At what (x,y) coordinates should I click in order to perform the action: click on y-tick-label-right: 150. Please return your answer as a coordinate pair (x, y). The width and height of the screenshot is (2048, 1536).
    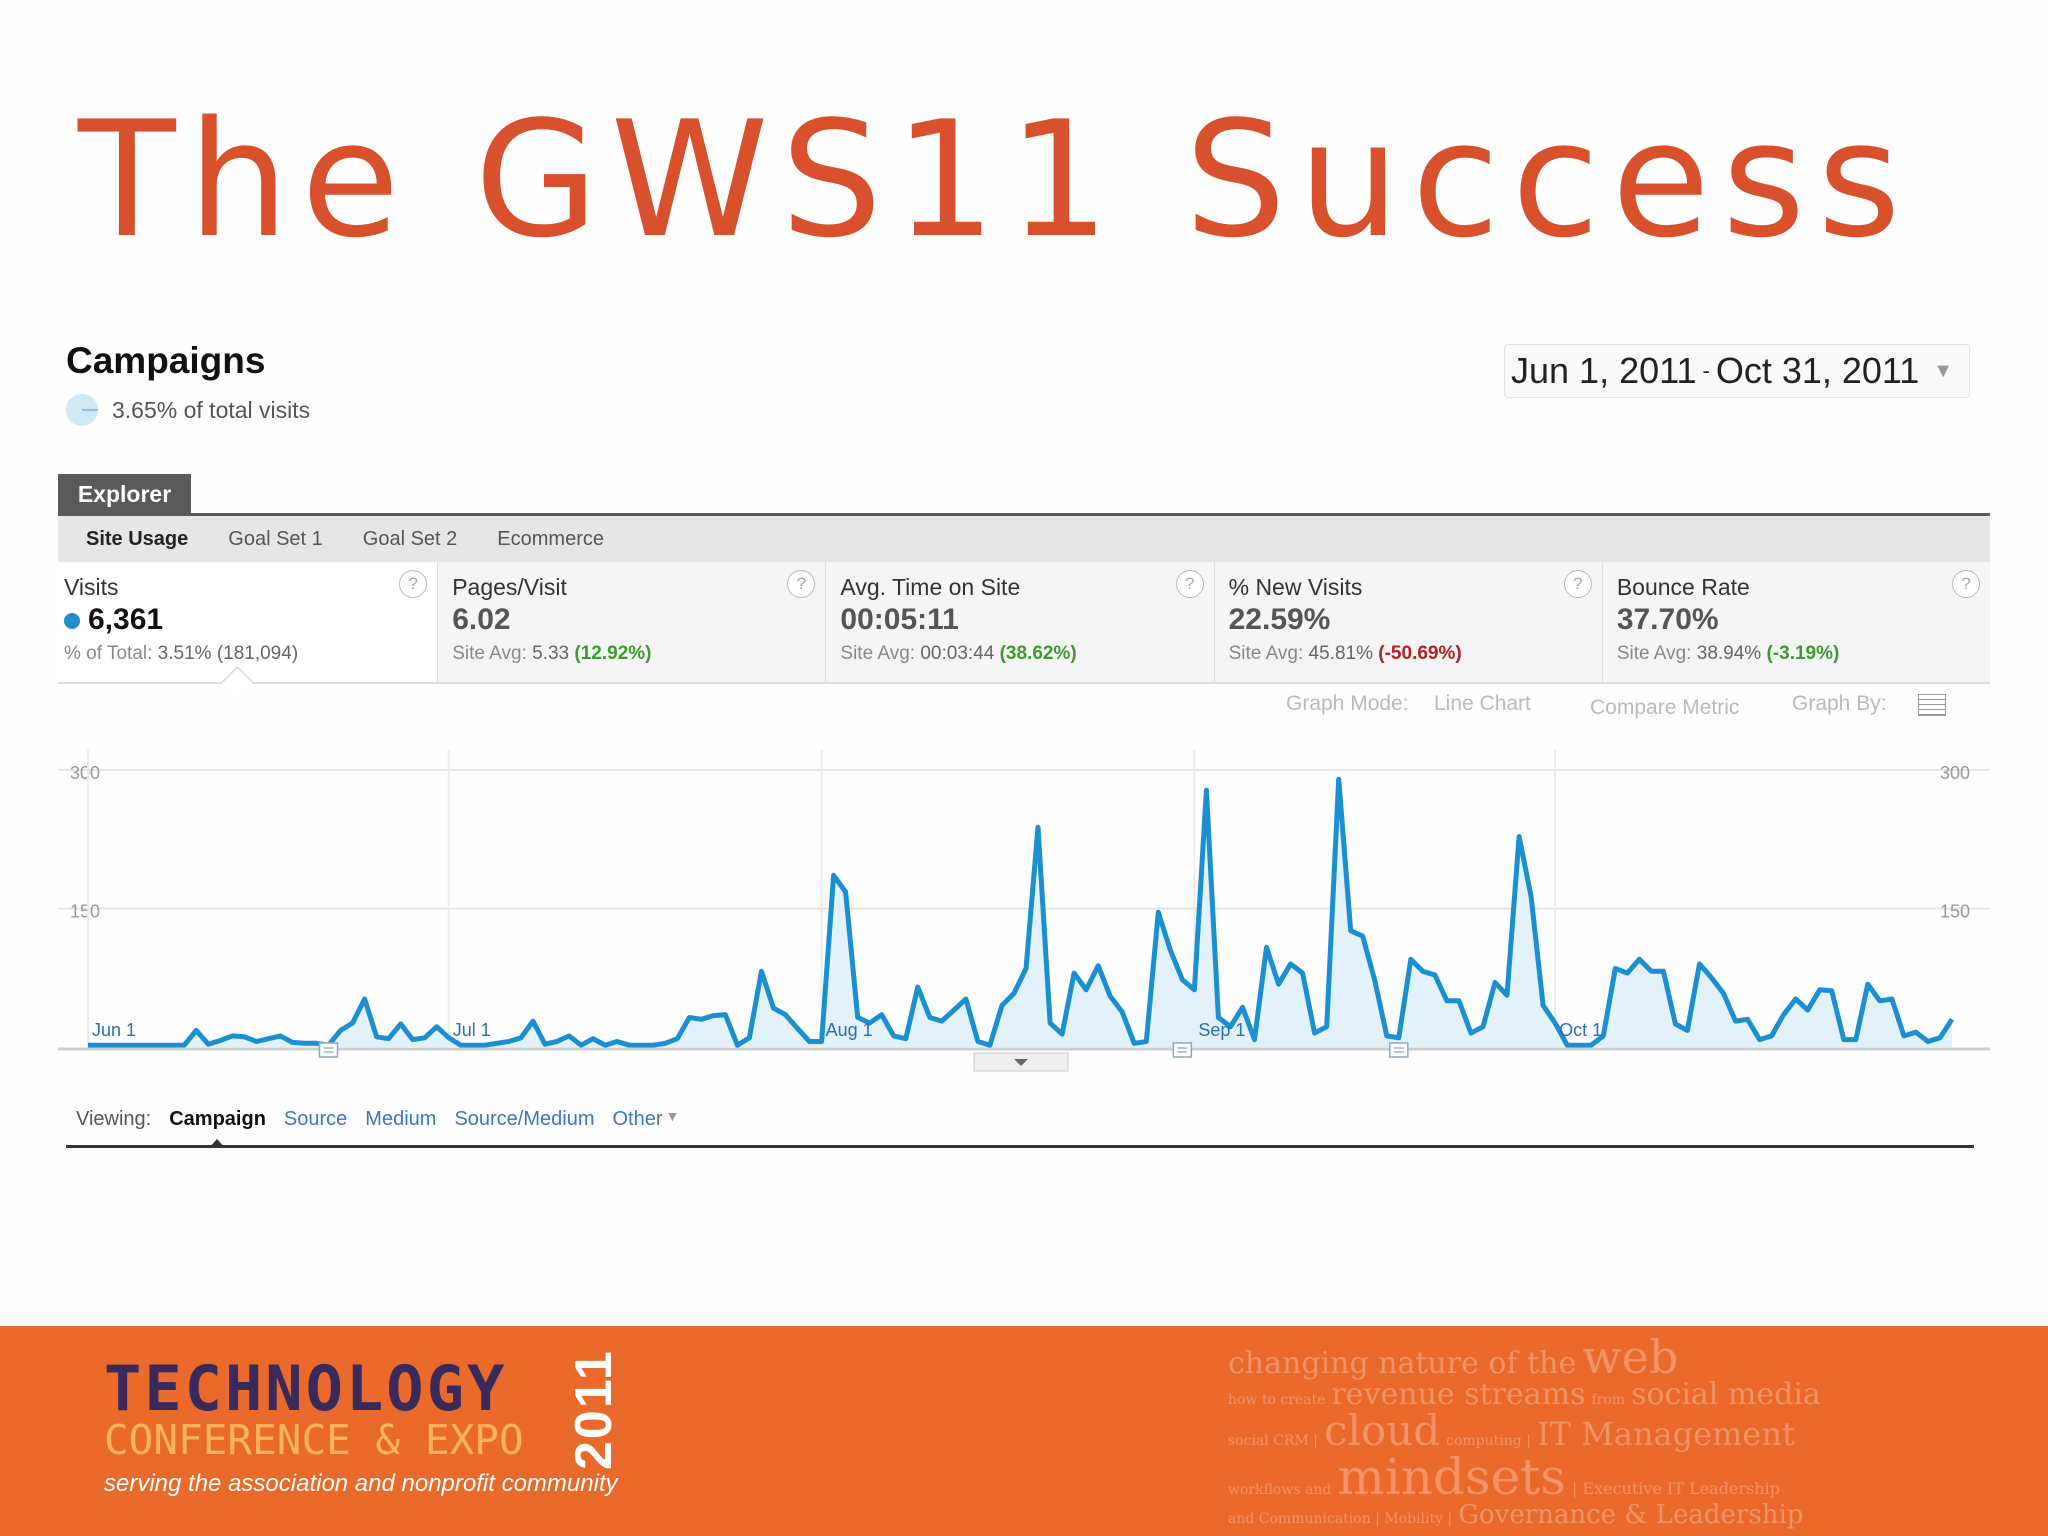
    Looking at the image, I should click on (1955, 912).